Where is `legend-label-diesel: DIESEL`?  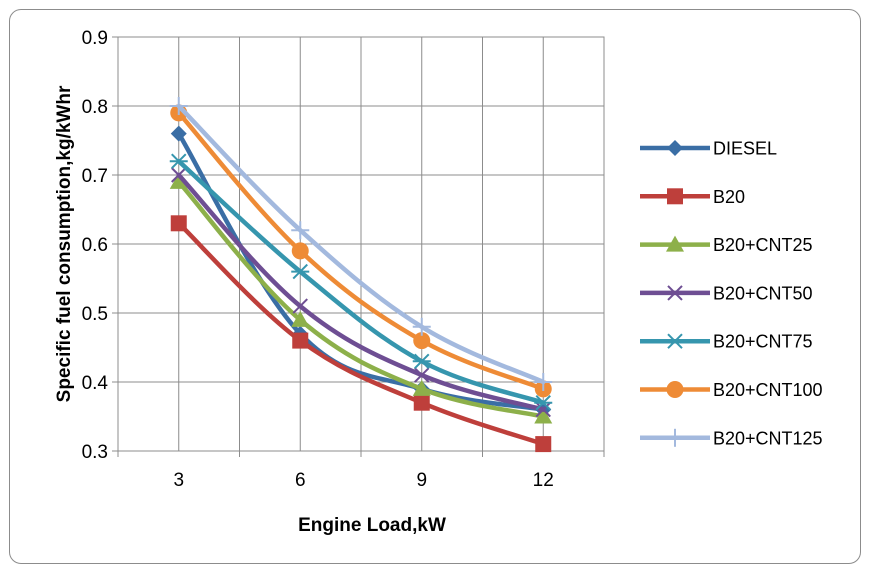 legend-label-diesel: DIESEL is located at coordinates (745, 149).